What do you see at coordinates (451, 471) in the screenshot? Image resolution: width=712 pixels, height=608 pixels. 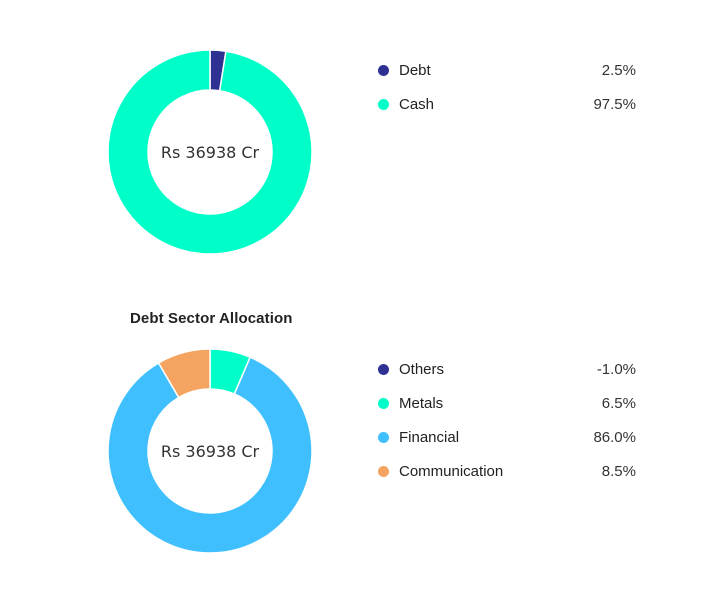 I see `legend-label: Communication` at bounding box center [451, 471].